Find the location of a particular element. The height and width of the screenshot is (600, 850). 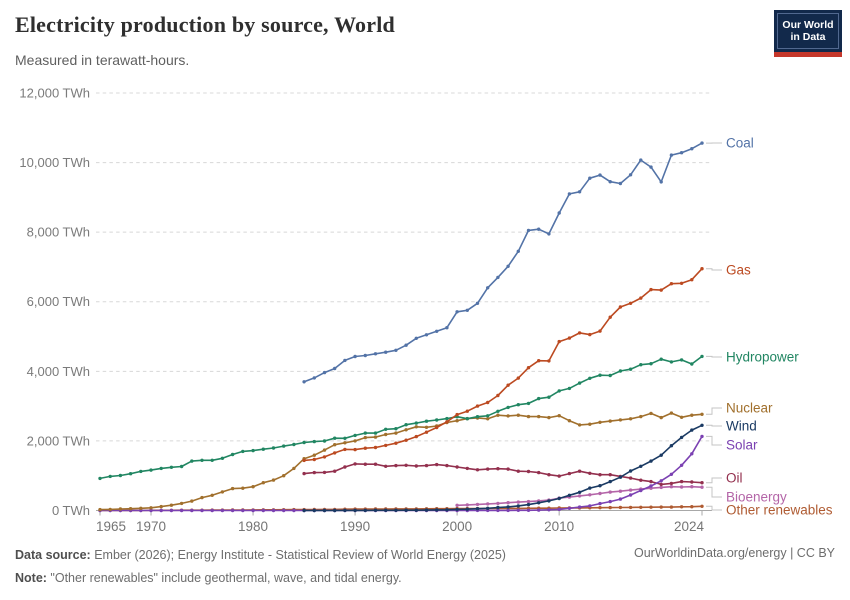

owid-logo: Our World in Data is located at coordinates (808, 33).